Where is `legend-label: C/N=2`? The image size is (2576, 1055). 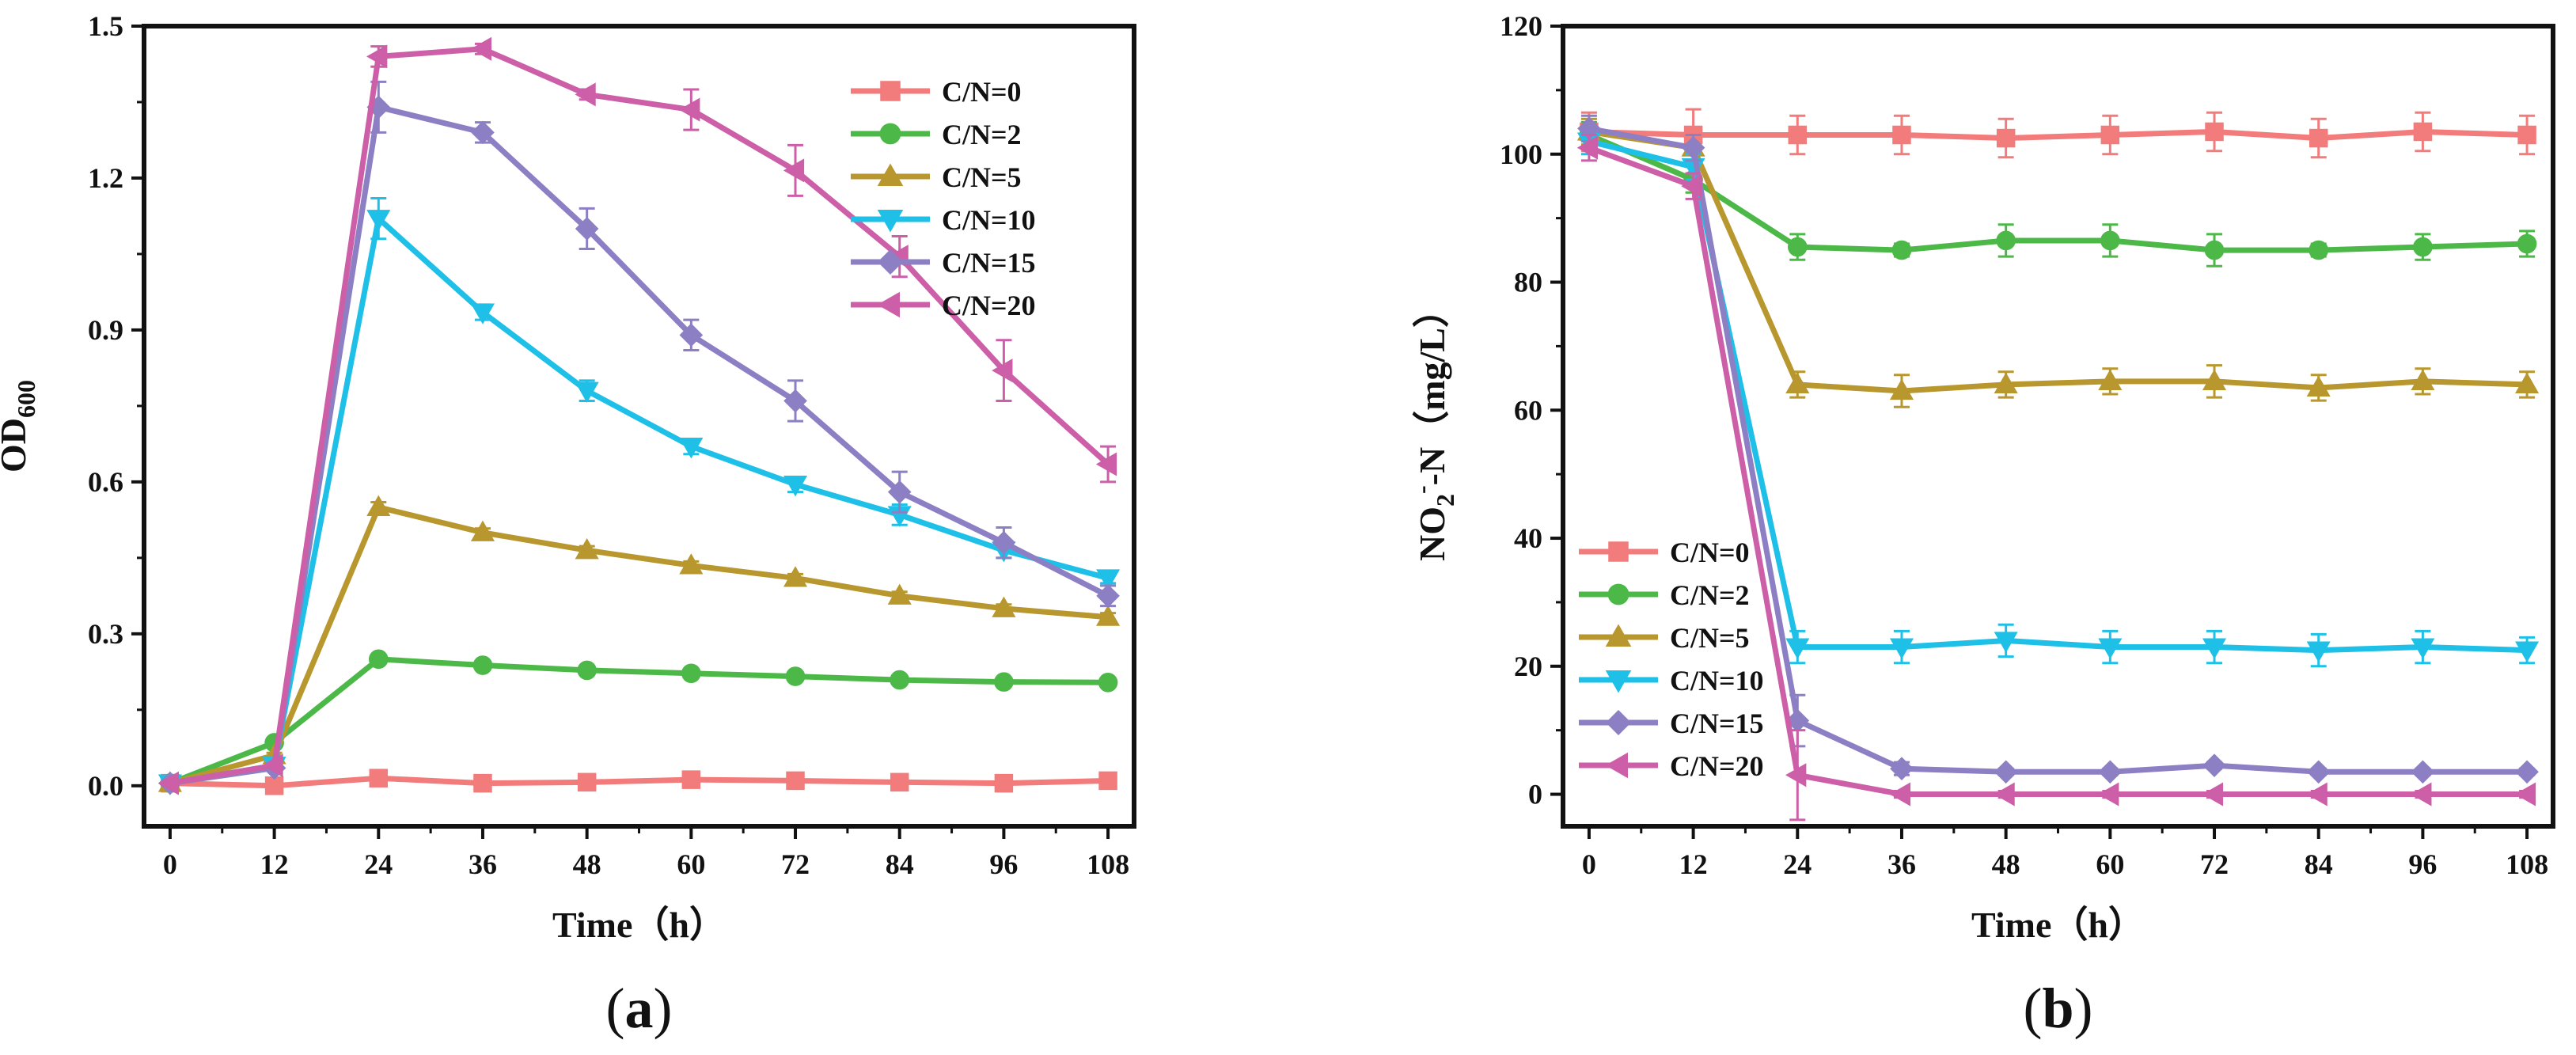
legend-label: C/N=2 is located at coordinates (982, 134).